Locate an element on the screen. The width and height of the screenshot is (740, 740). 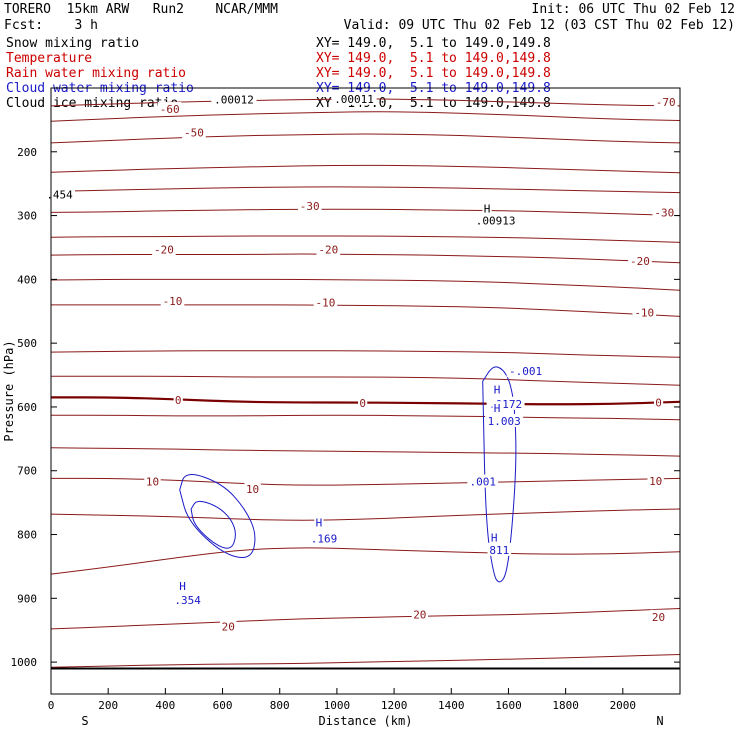
y-tick-label: 800 is located at coordinates (27, 535).